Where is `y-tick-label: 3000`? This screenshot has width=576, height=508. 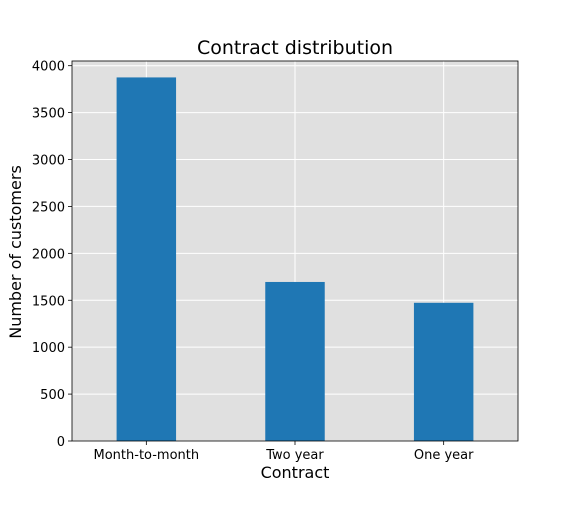 y-tick-label: 3000 is located at coordinates (48, 161).